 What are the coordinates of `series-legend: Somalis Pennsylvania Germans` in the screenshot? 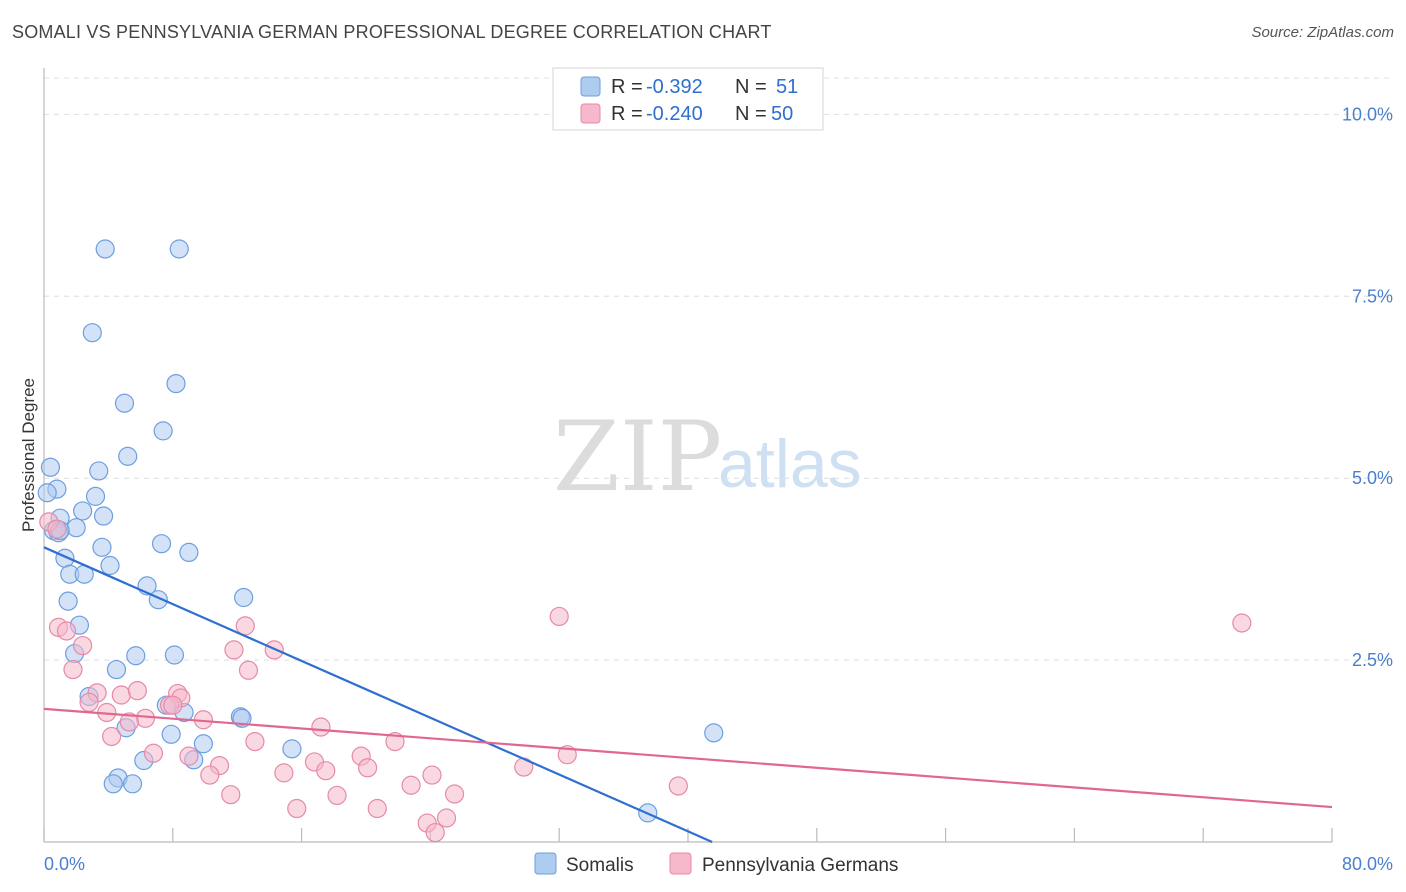 It's located at (716, 864).